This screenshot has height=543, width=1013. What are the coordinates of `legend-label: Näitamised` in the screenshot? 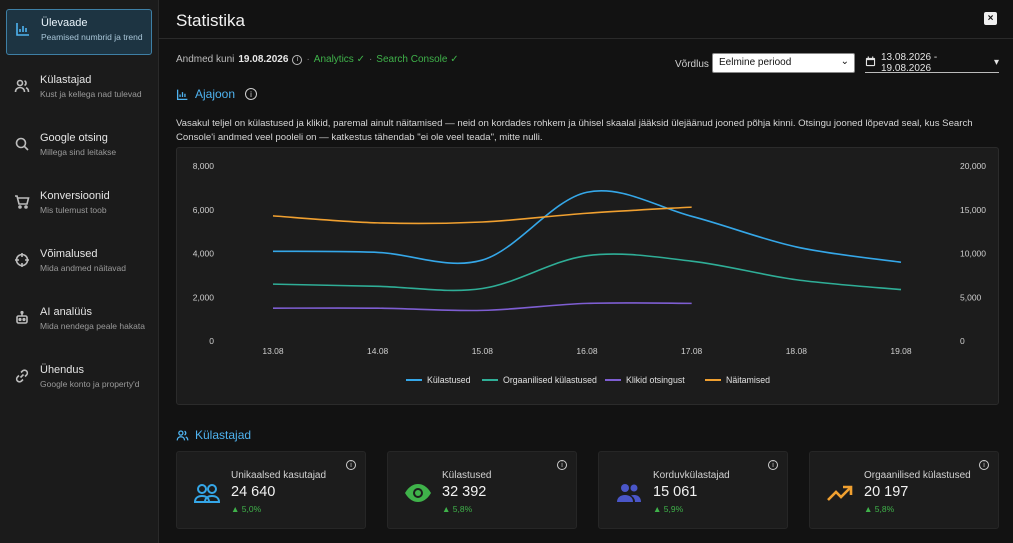 It's located at (748, 380).